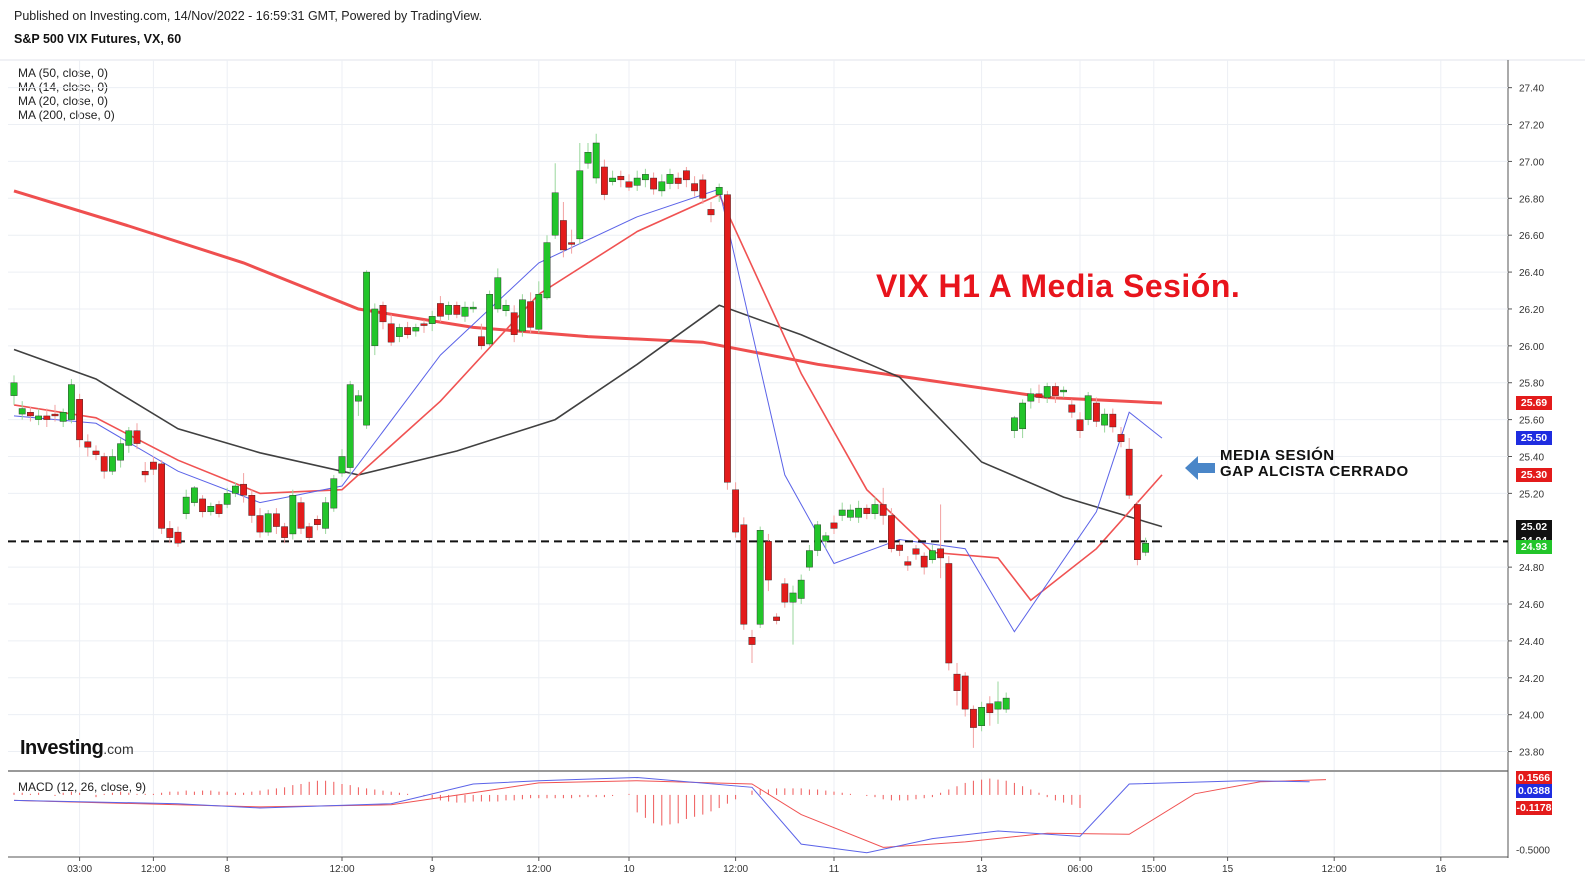 Image resolution: width=1585 pixels, height=890 pixels. I want to click on gap-note-line1: MEDIA SESIÓN, so click(1277, 455).